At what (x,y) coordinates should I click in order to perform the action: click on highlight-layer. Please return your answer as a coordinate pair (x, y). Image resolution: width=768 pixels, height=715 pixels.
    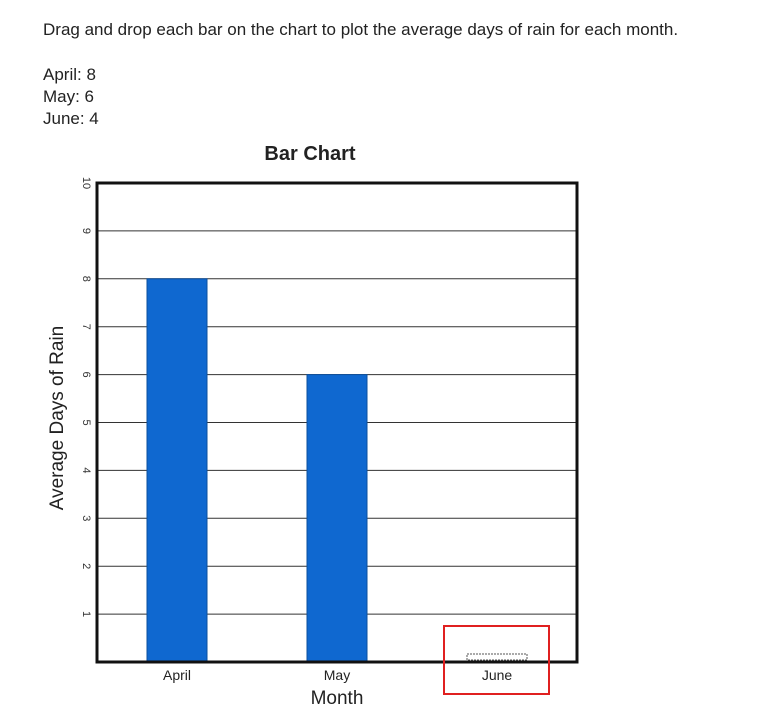
    Looking at the image, I should click on (496, 660).